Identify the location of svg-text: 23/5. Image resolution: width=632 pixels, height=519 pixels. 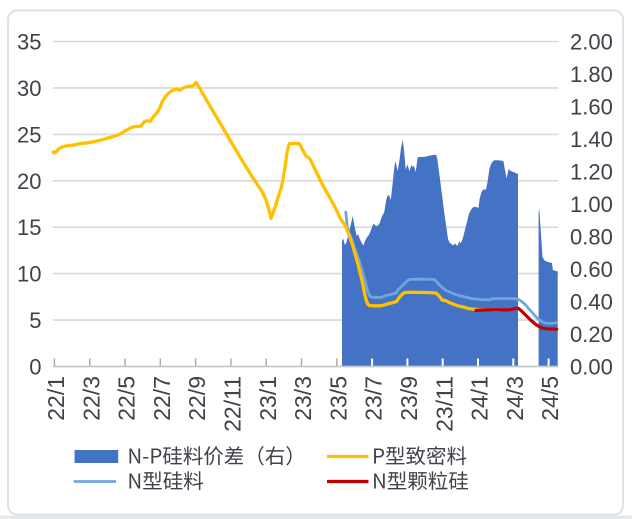
(338, 398).